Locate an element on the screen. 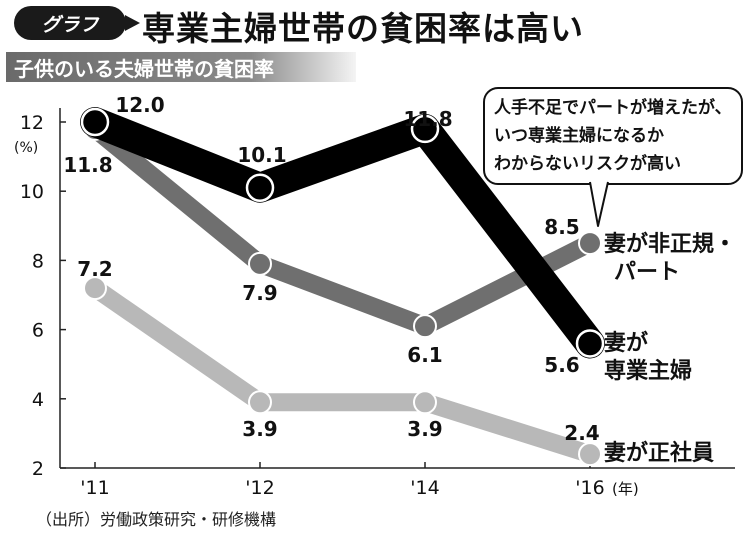  subtitle-bar is located at coordinates (181, 67).